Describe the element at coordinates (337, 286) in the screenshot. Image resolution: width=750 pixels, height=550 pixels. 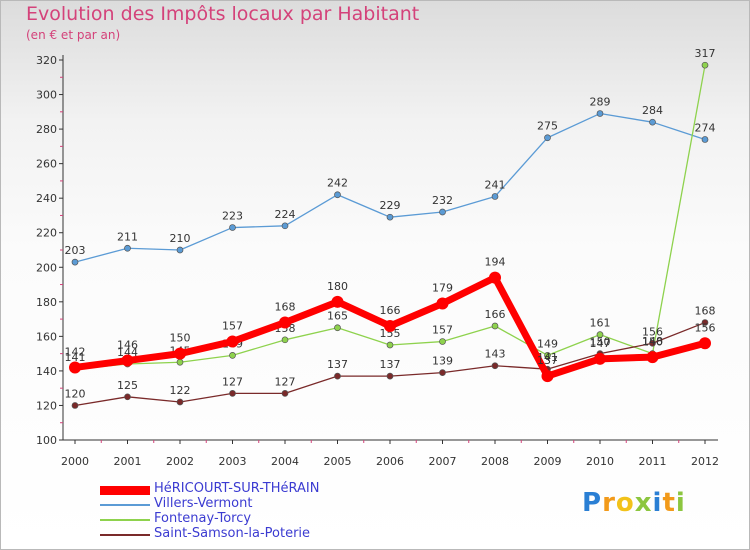
I see `data-label-h-ricourt-sur-th-rain: 180` at that location.